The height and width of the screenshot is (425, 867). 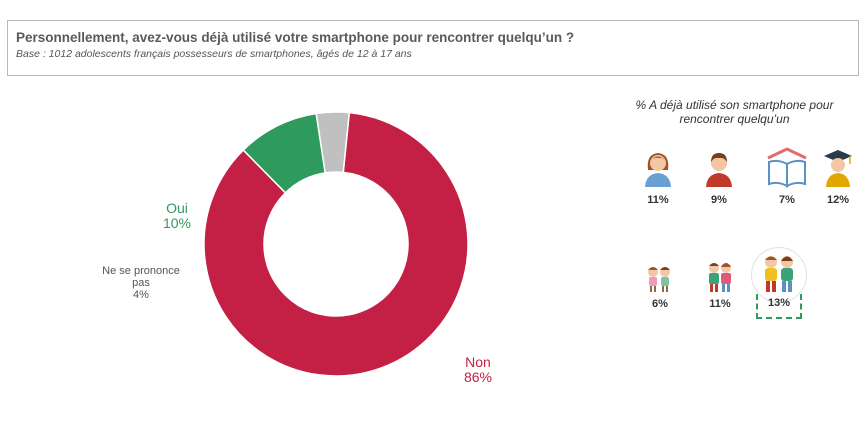 What do you see at coordinates (658, 170) in the screenshot?
I see `girl-icon` at bounding box center [658, 170].